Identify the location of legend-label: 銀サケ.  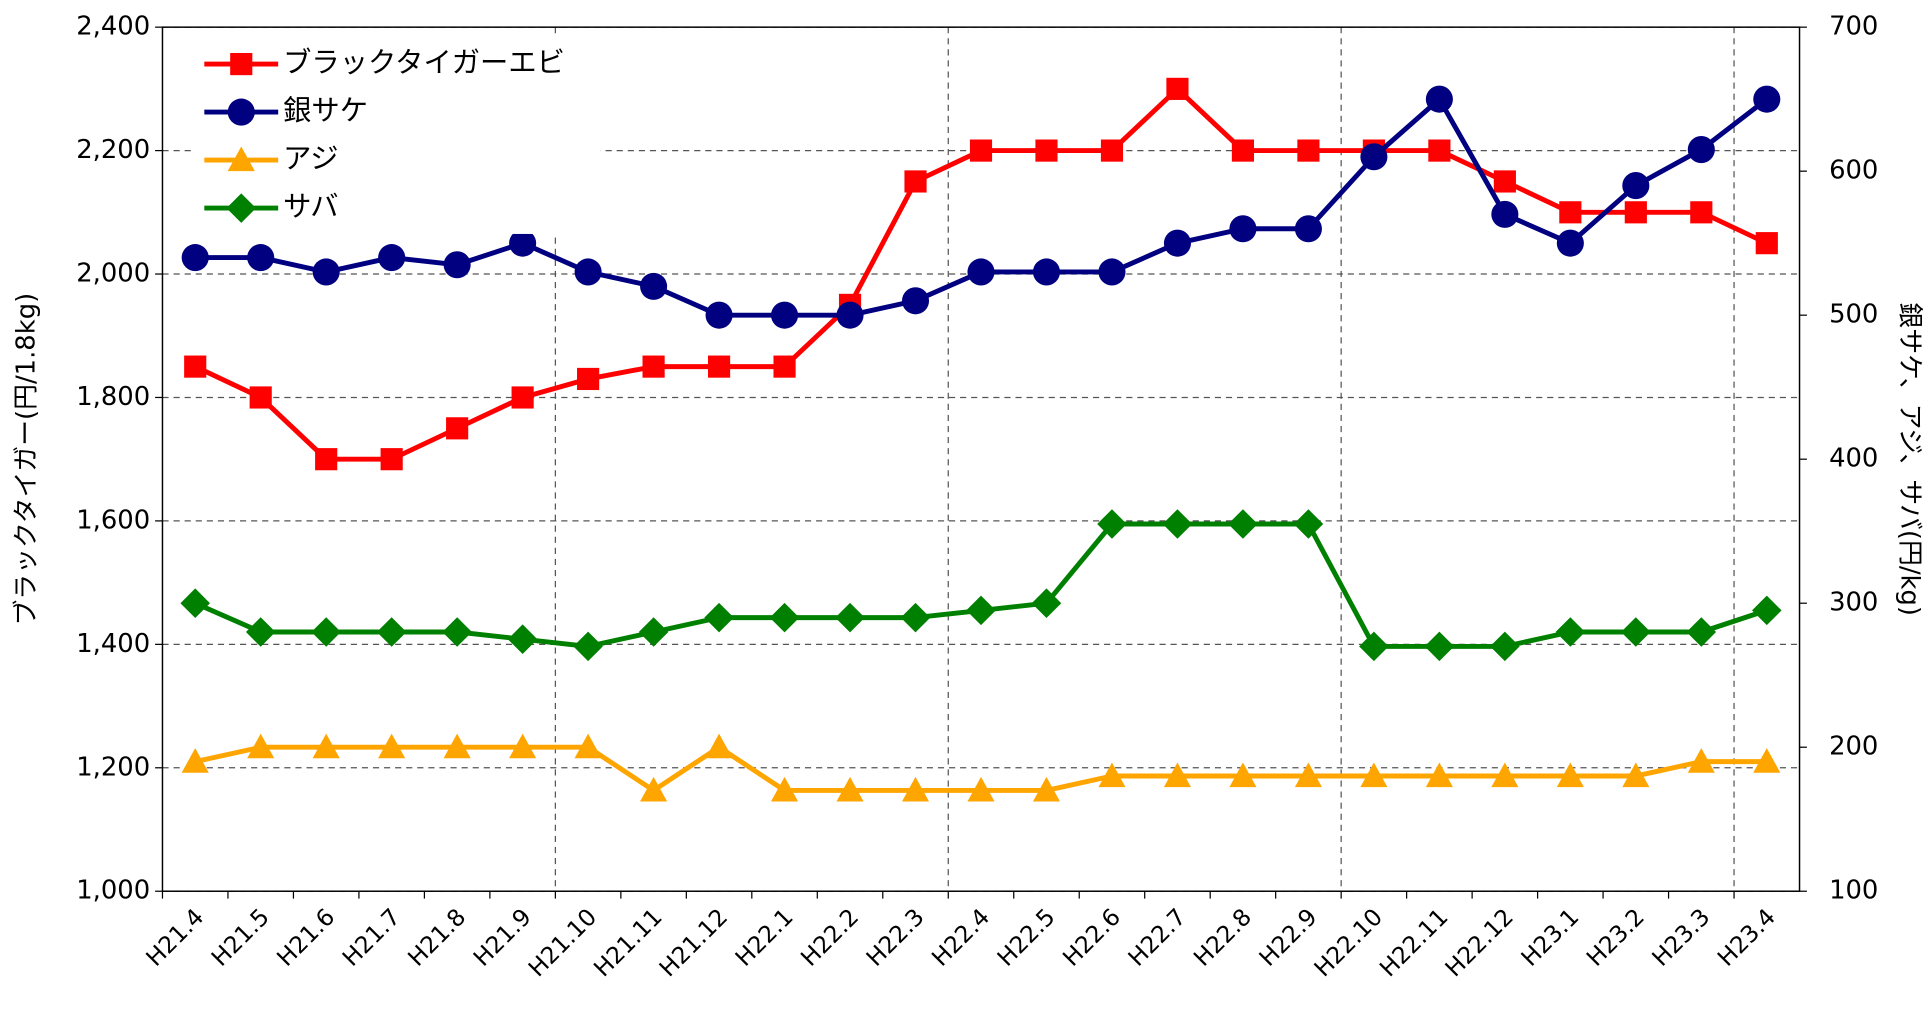
(325, 110).